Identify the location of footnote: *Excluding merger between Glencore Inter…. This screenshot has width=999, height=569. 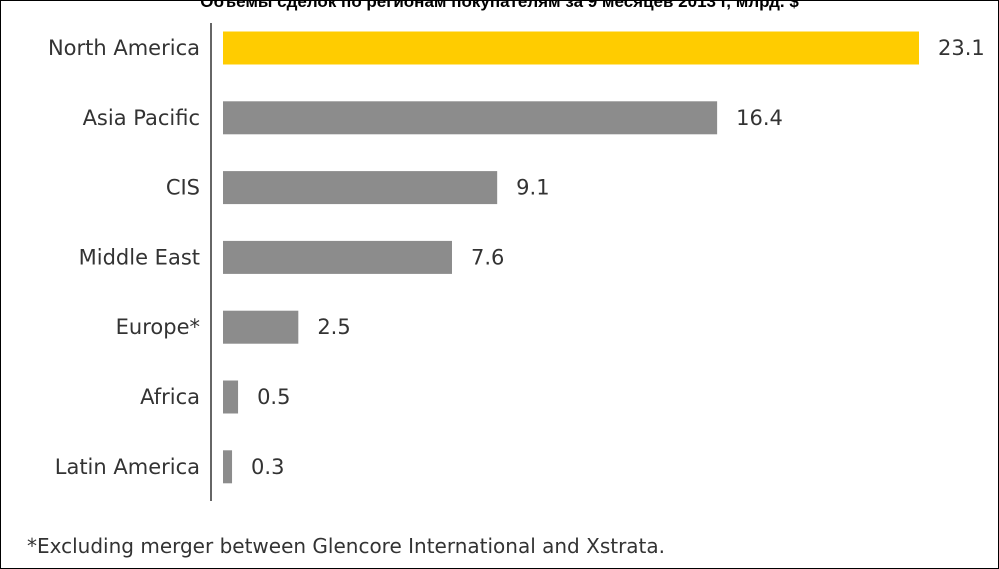
(346, 546).